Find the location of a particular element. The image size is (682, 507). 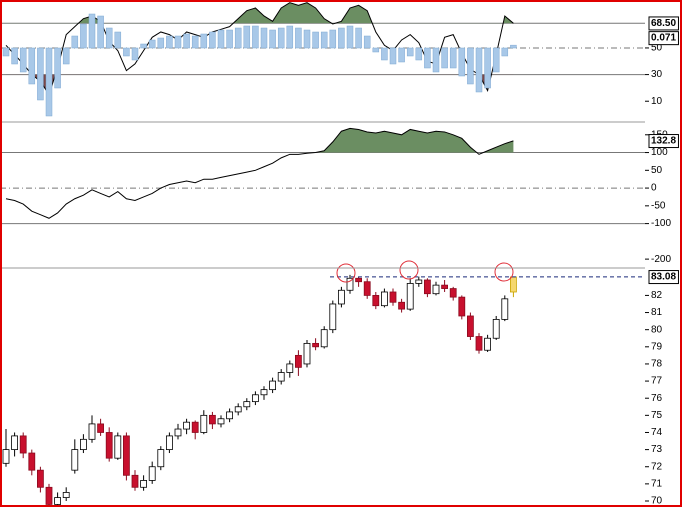

y-tick-label: 100 is located at coordinates (659, 152).